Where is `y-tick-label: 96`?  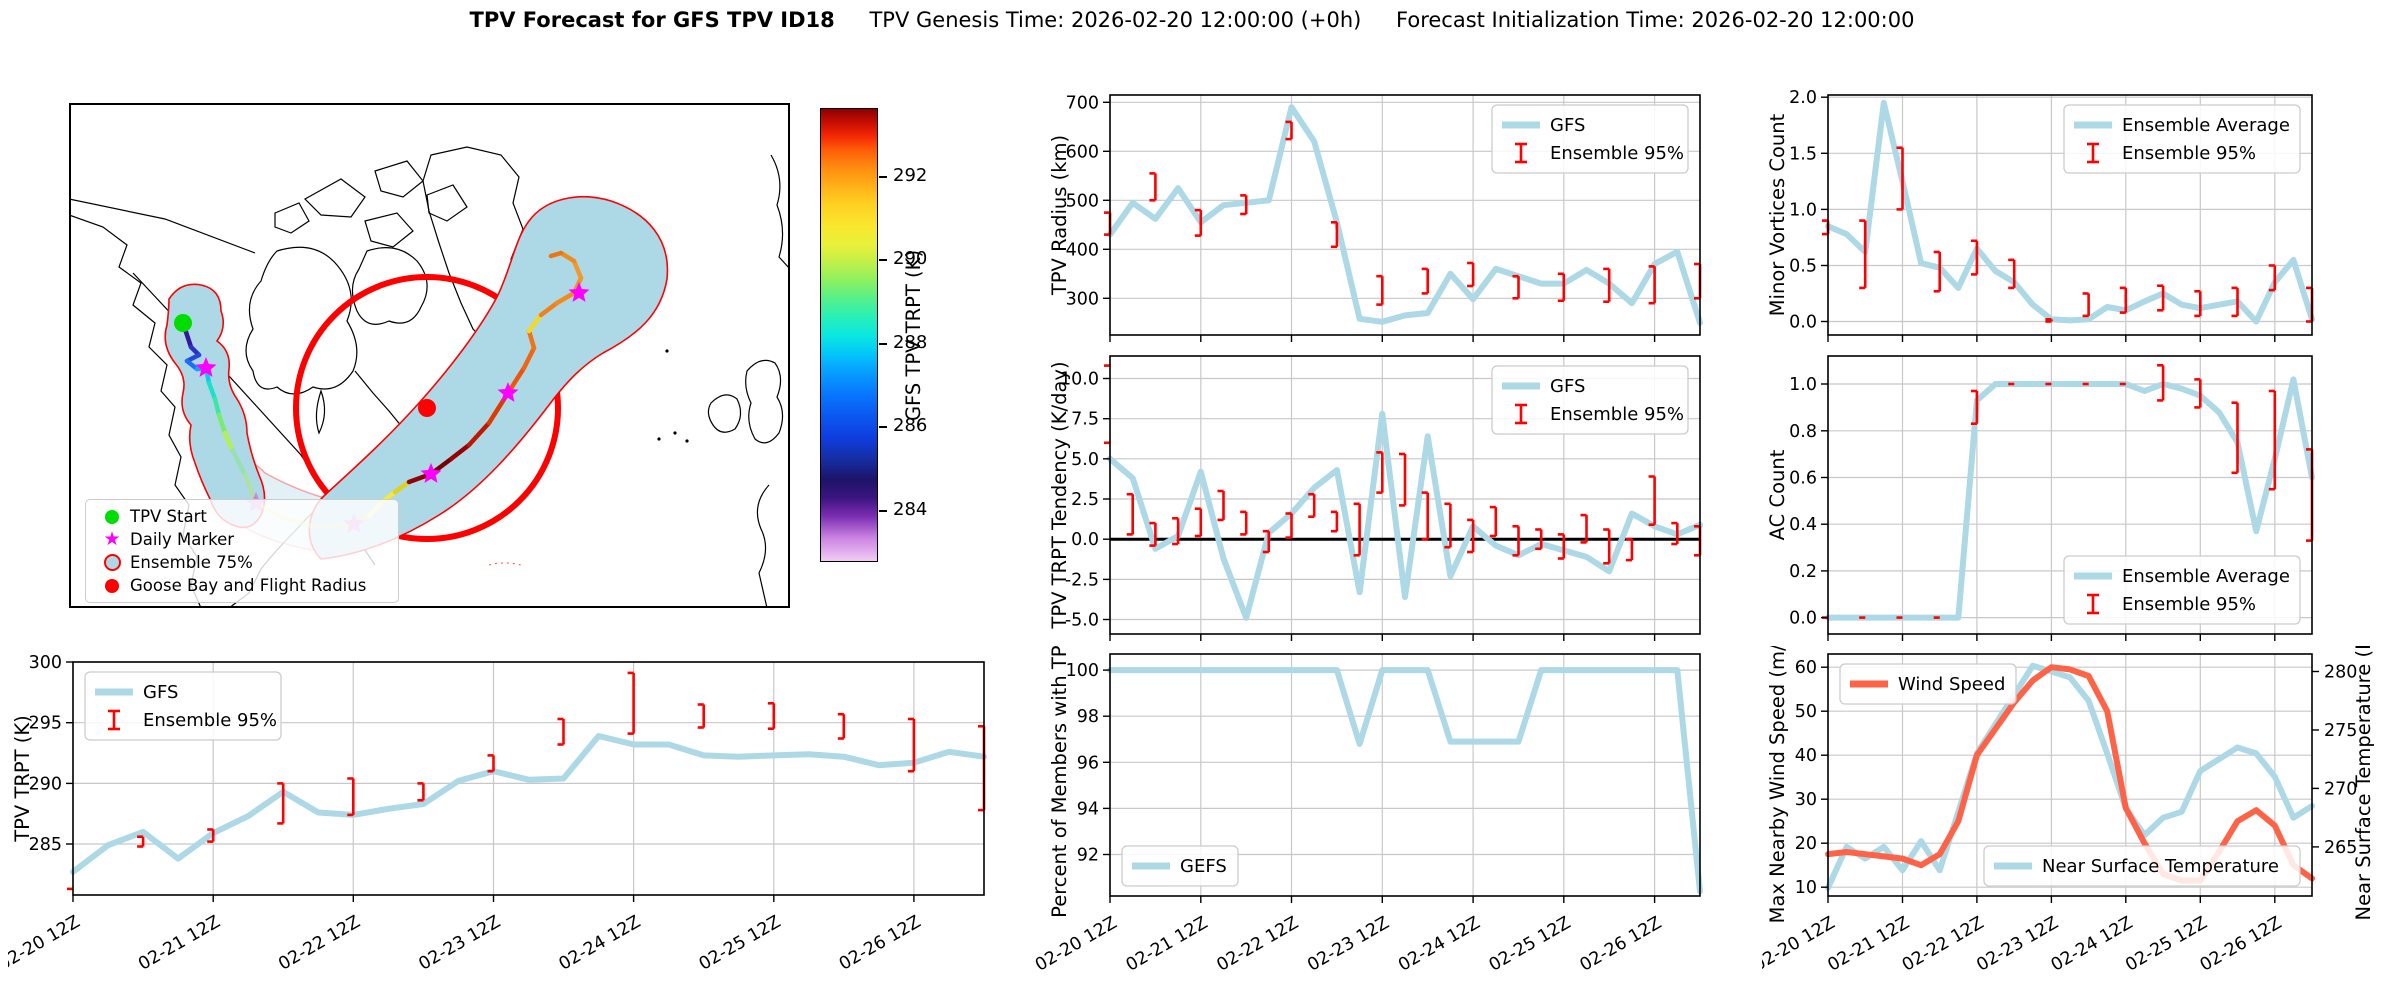
y-tick-label: 96 is located at coordinates (1088, 763).